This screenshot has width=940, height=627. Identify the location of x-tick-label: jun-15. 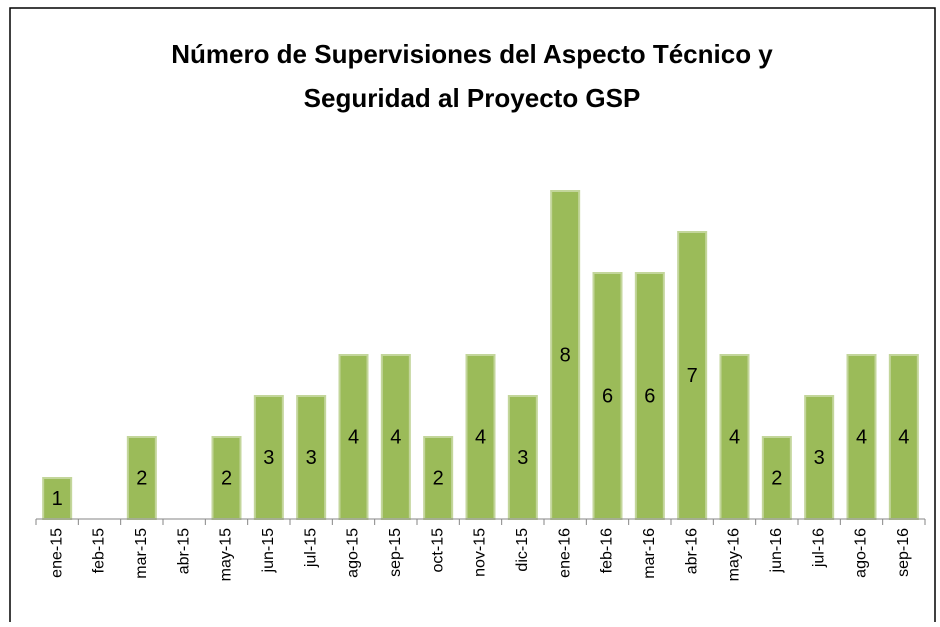
(268, 551).